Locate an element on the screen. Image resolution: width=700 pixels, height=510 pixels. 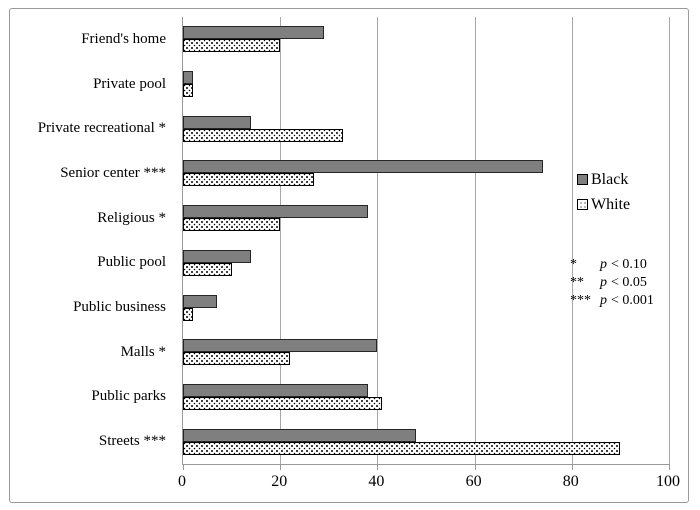
legend: Black White is located at coordinates (603, 192).